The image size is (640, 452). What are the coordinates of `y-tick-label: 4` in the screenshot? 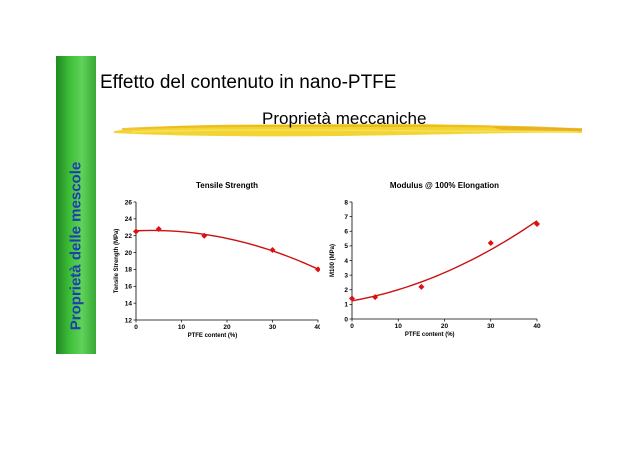 It's located at (346, 261).